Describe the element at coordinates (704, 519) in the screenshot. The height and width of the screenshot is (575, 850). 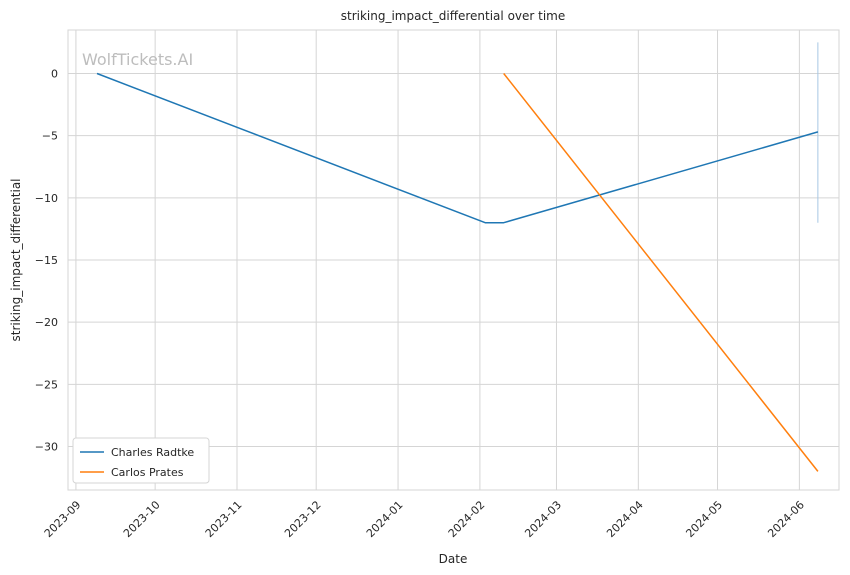
I see `x-tick-label: 2024-05` at that location.